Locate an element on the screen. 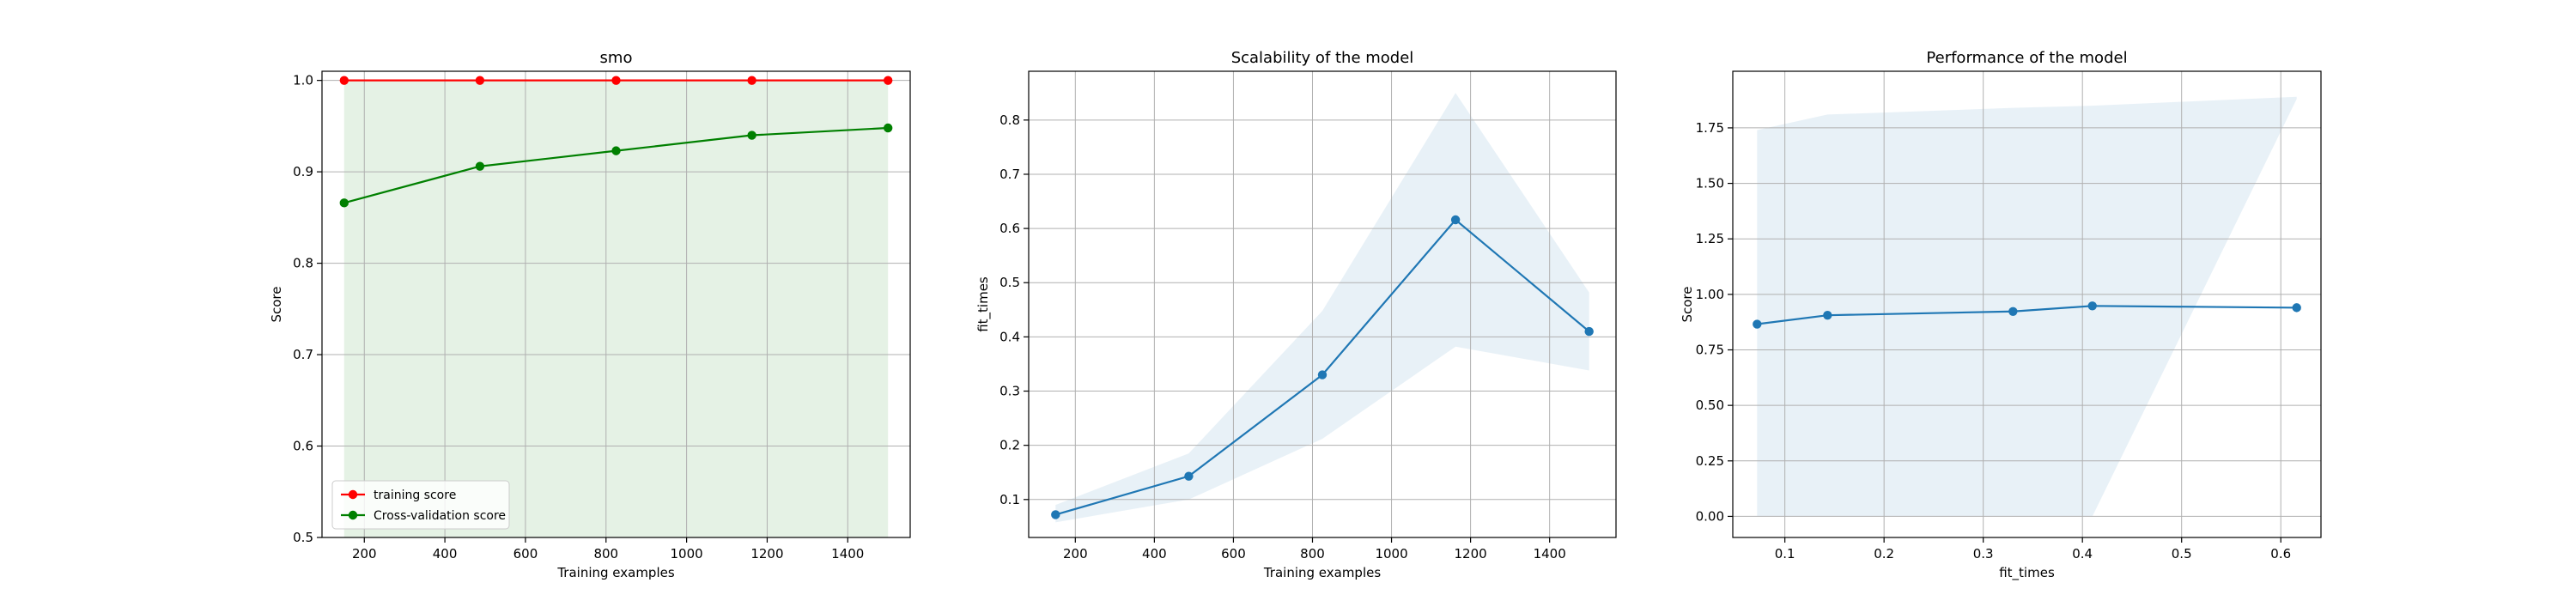  legend: training score Cross-validation score is located at coordinates (420, 505).